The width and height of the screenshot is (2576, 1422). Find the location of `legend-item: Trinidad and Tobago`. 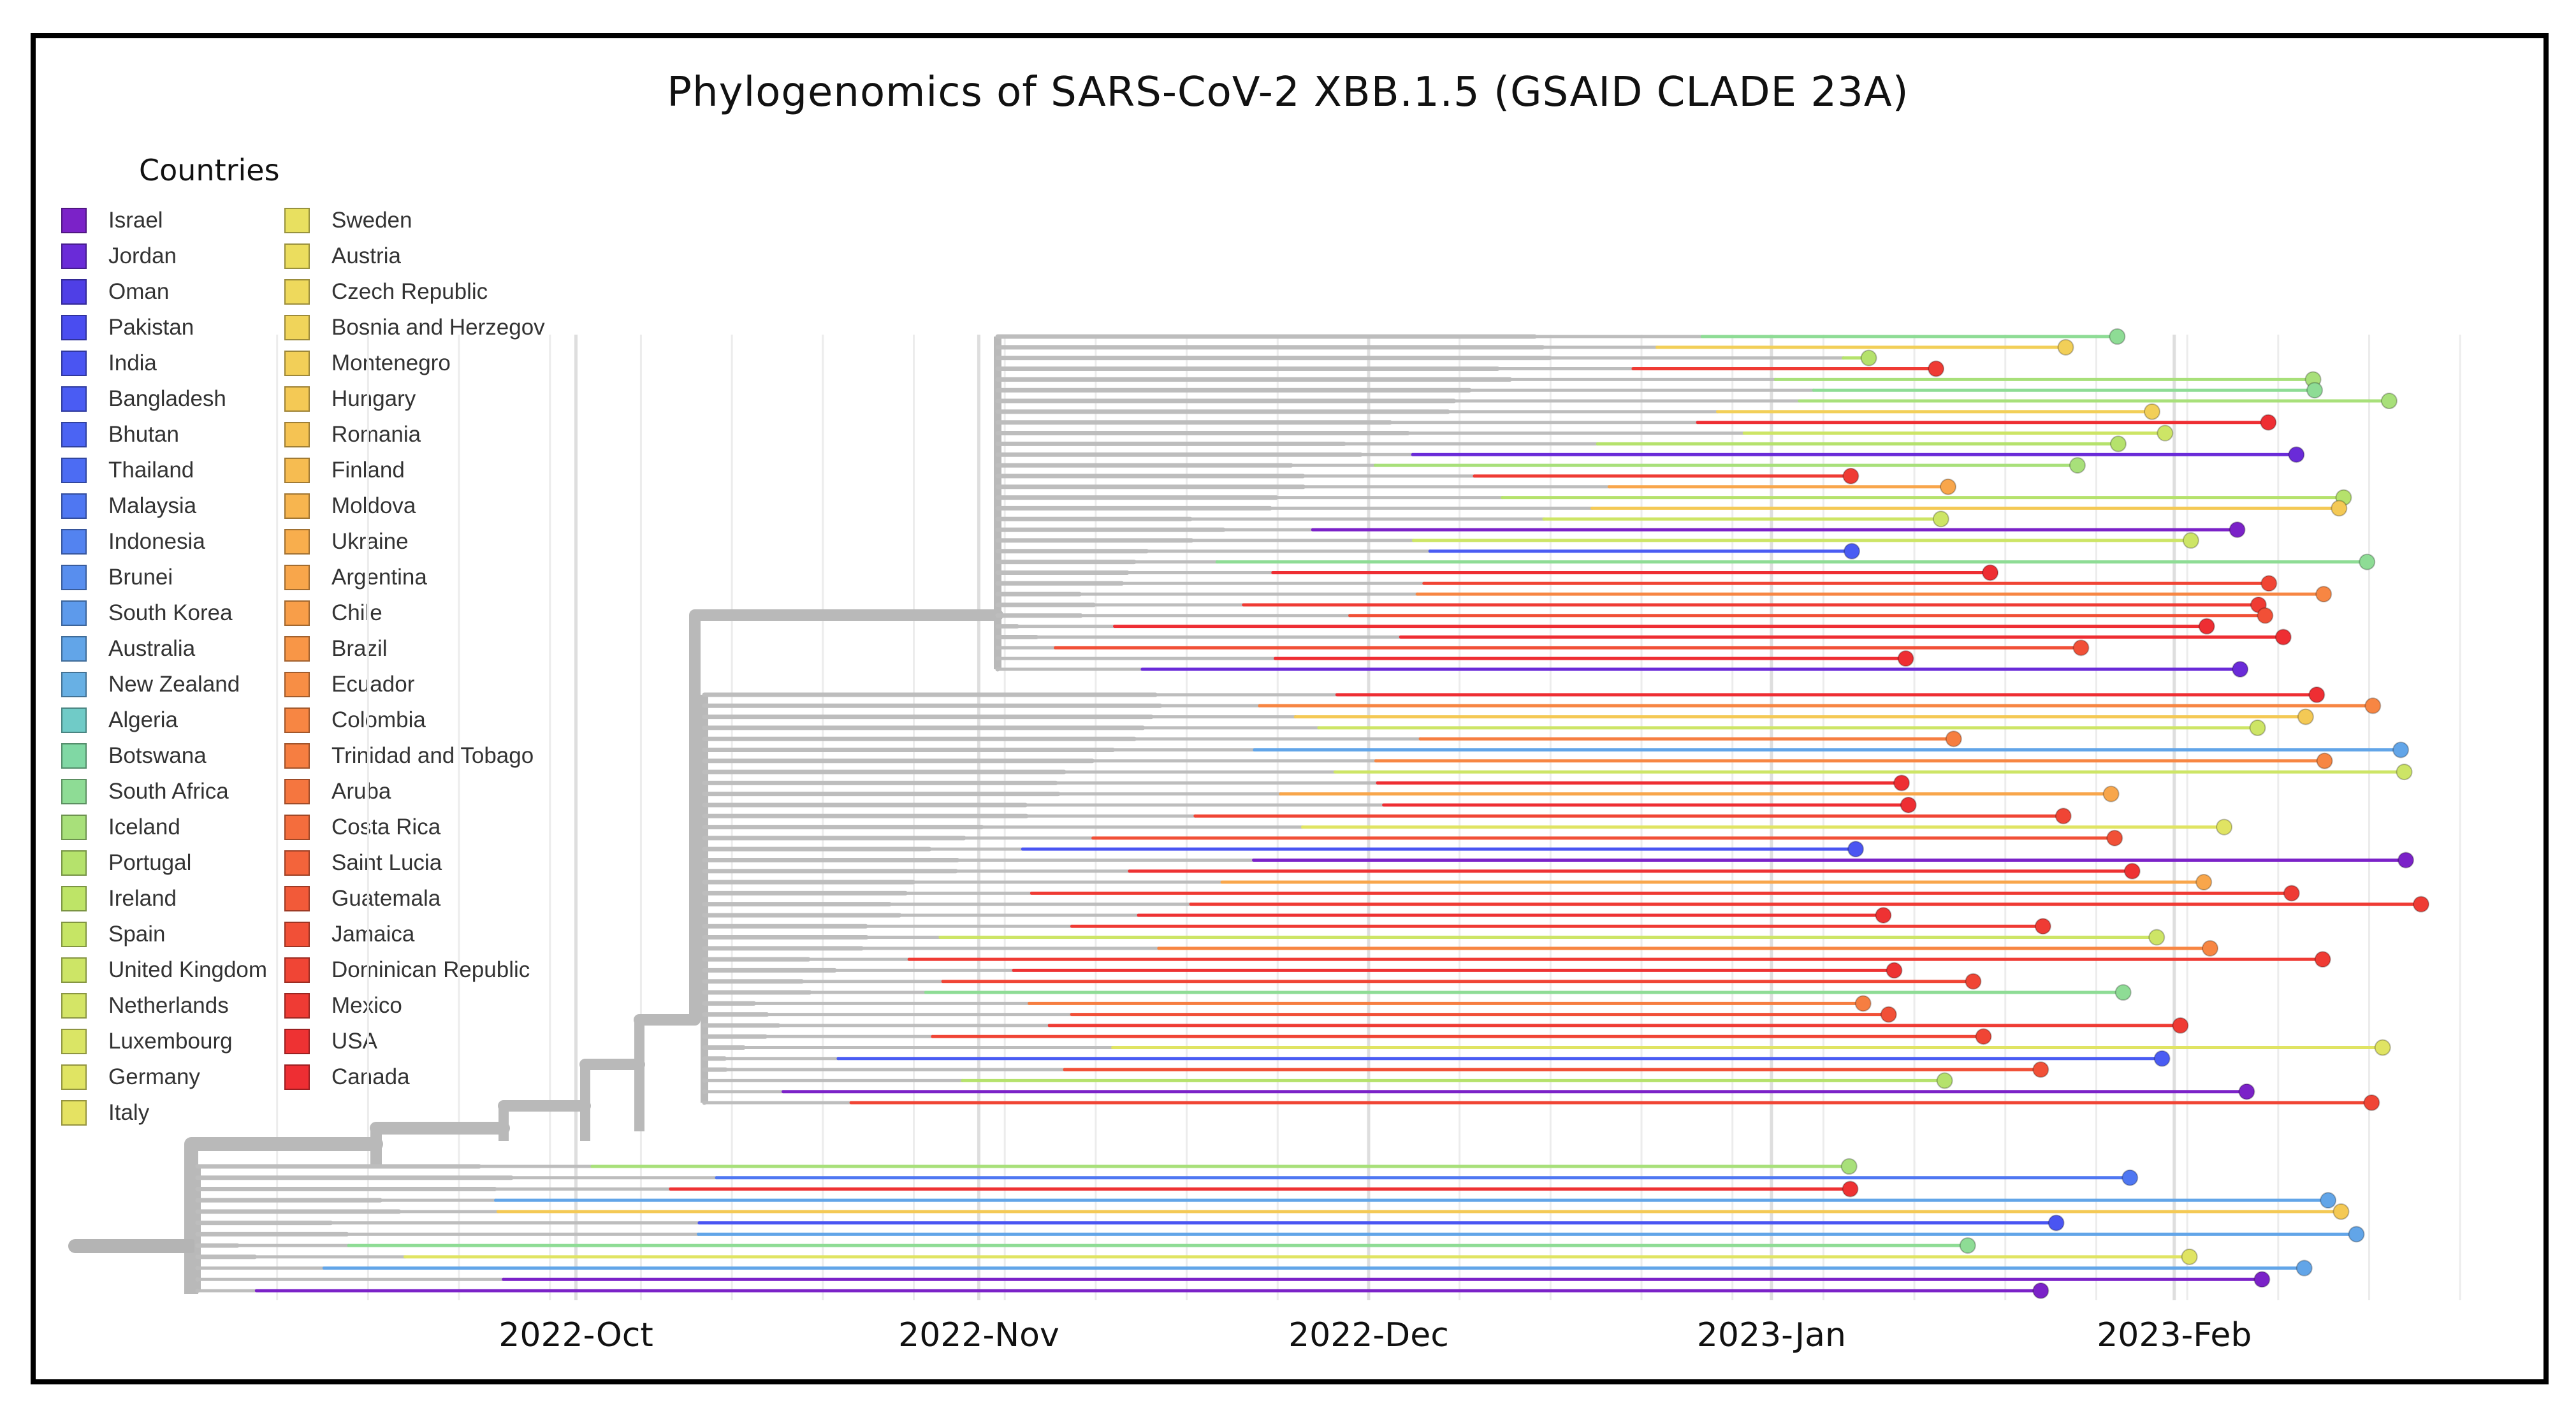

legend-item: Trinidad and Tobago is located at coordinates (414, 756).